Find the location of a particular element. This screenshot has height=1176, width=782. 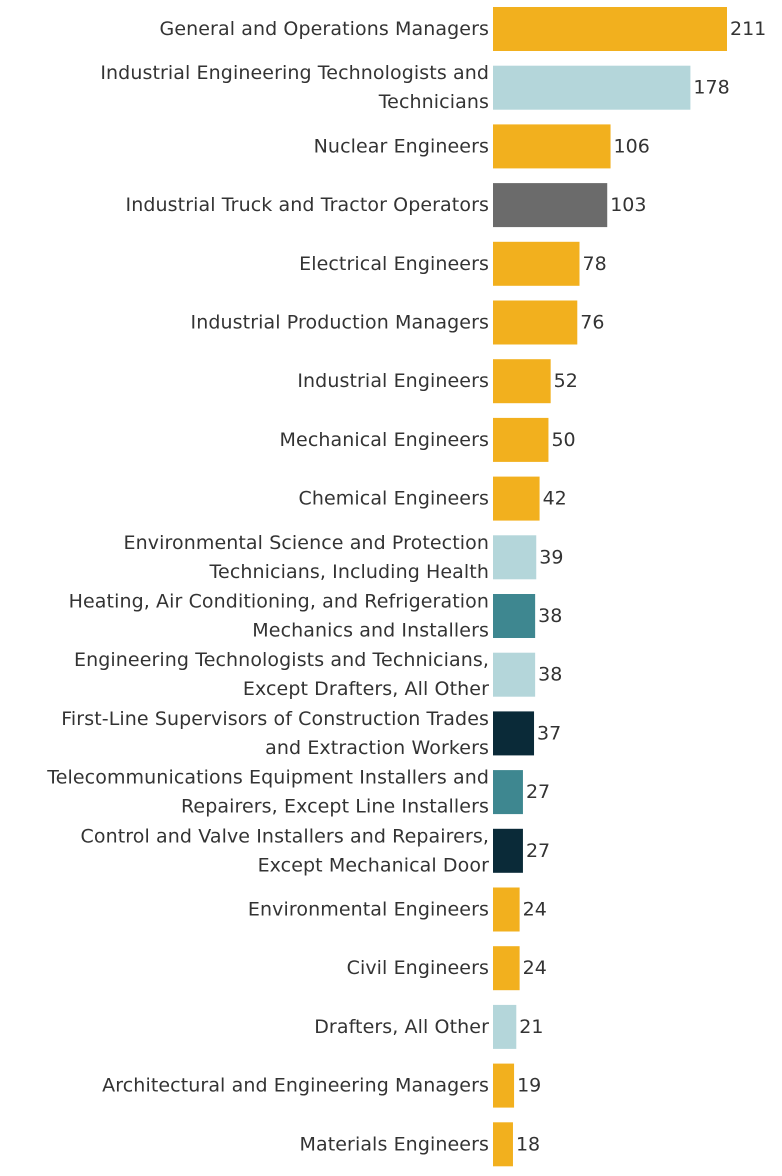

category-label-2-line-1: Industrial Engineering Technologists and is located at coordinates (294, 73).